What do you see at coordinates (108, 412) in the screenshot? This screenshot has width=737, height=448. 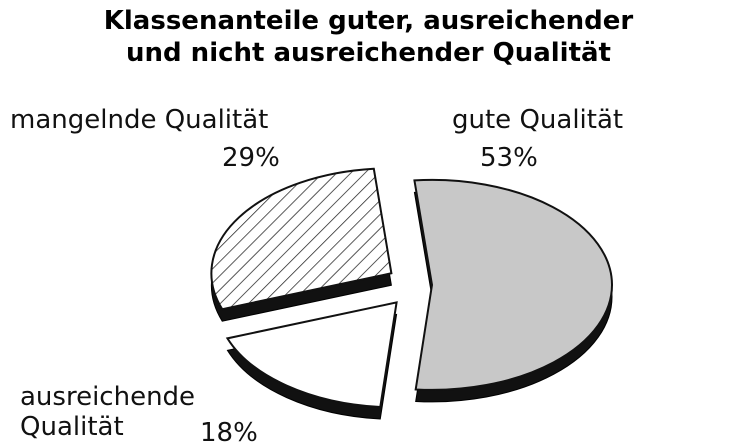 I see `slice-label: ausreichende Qualität` at bounding box center [108, 412].